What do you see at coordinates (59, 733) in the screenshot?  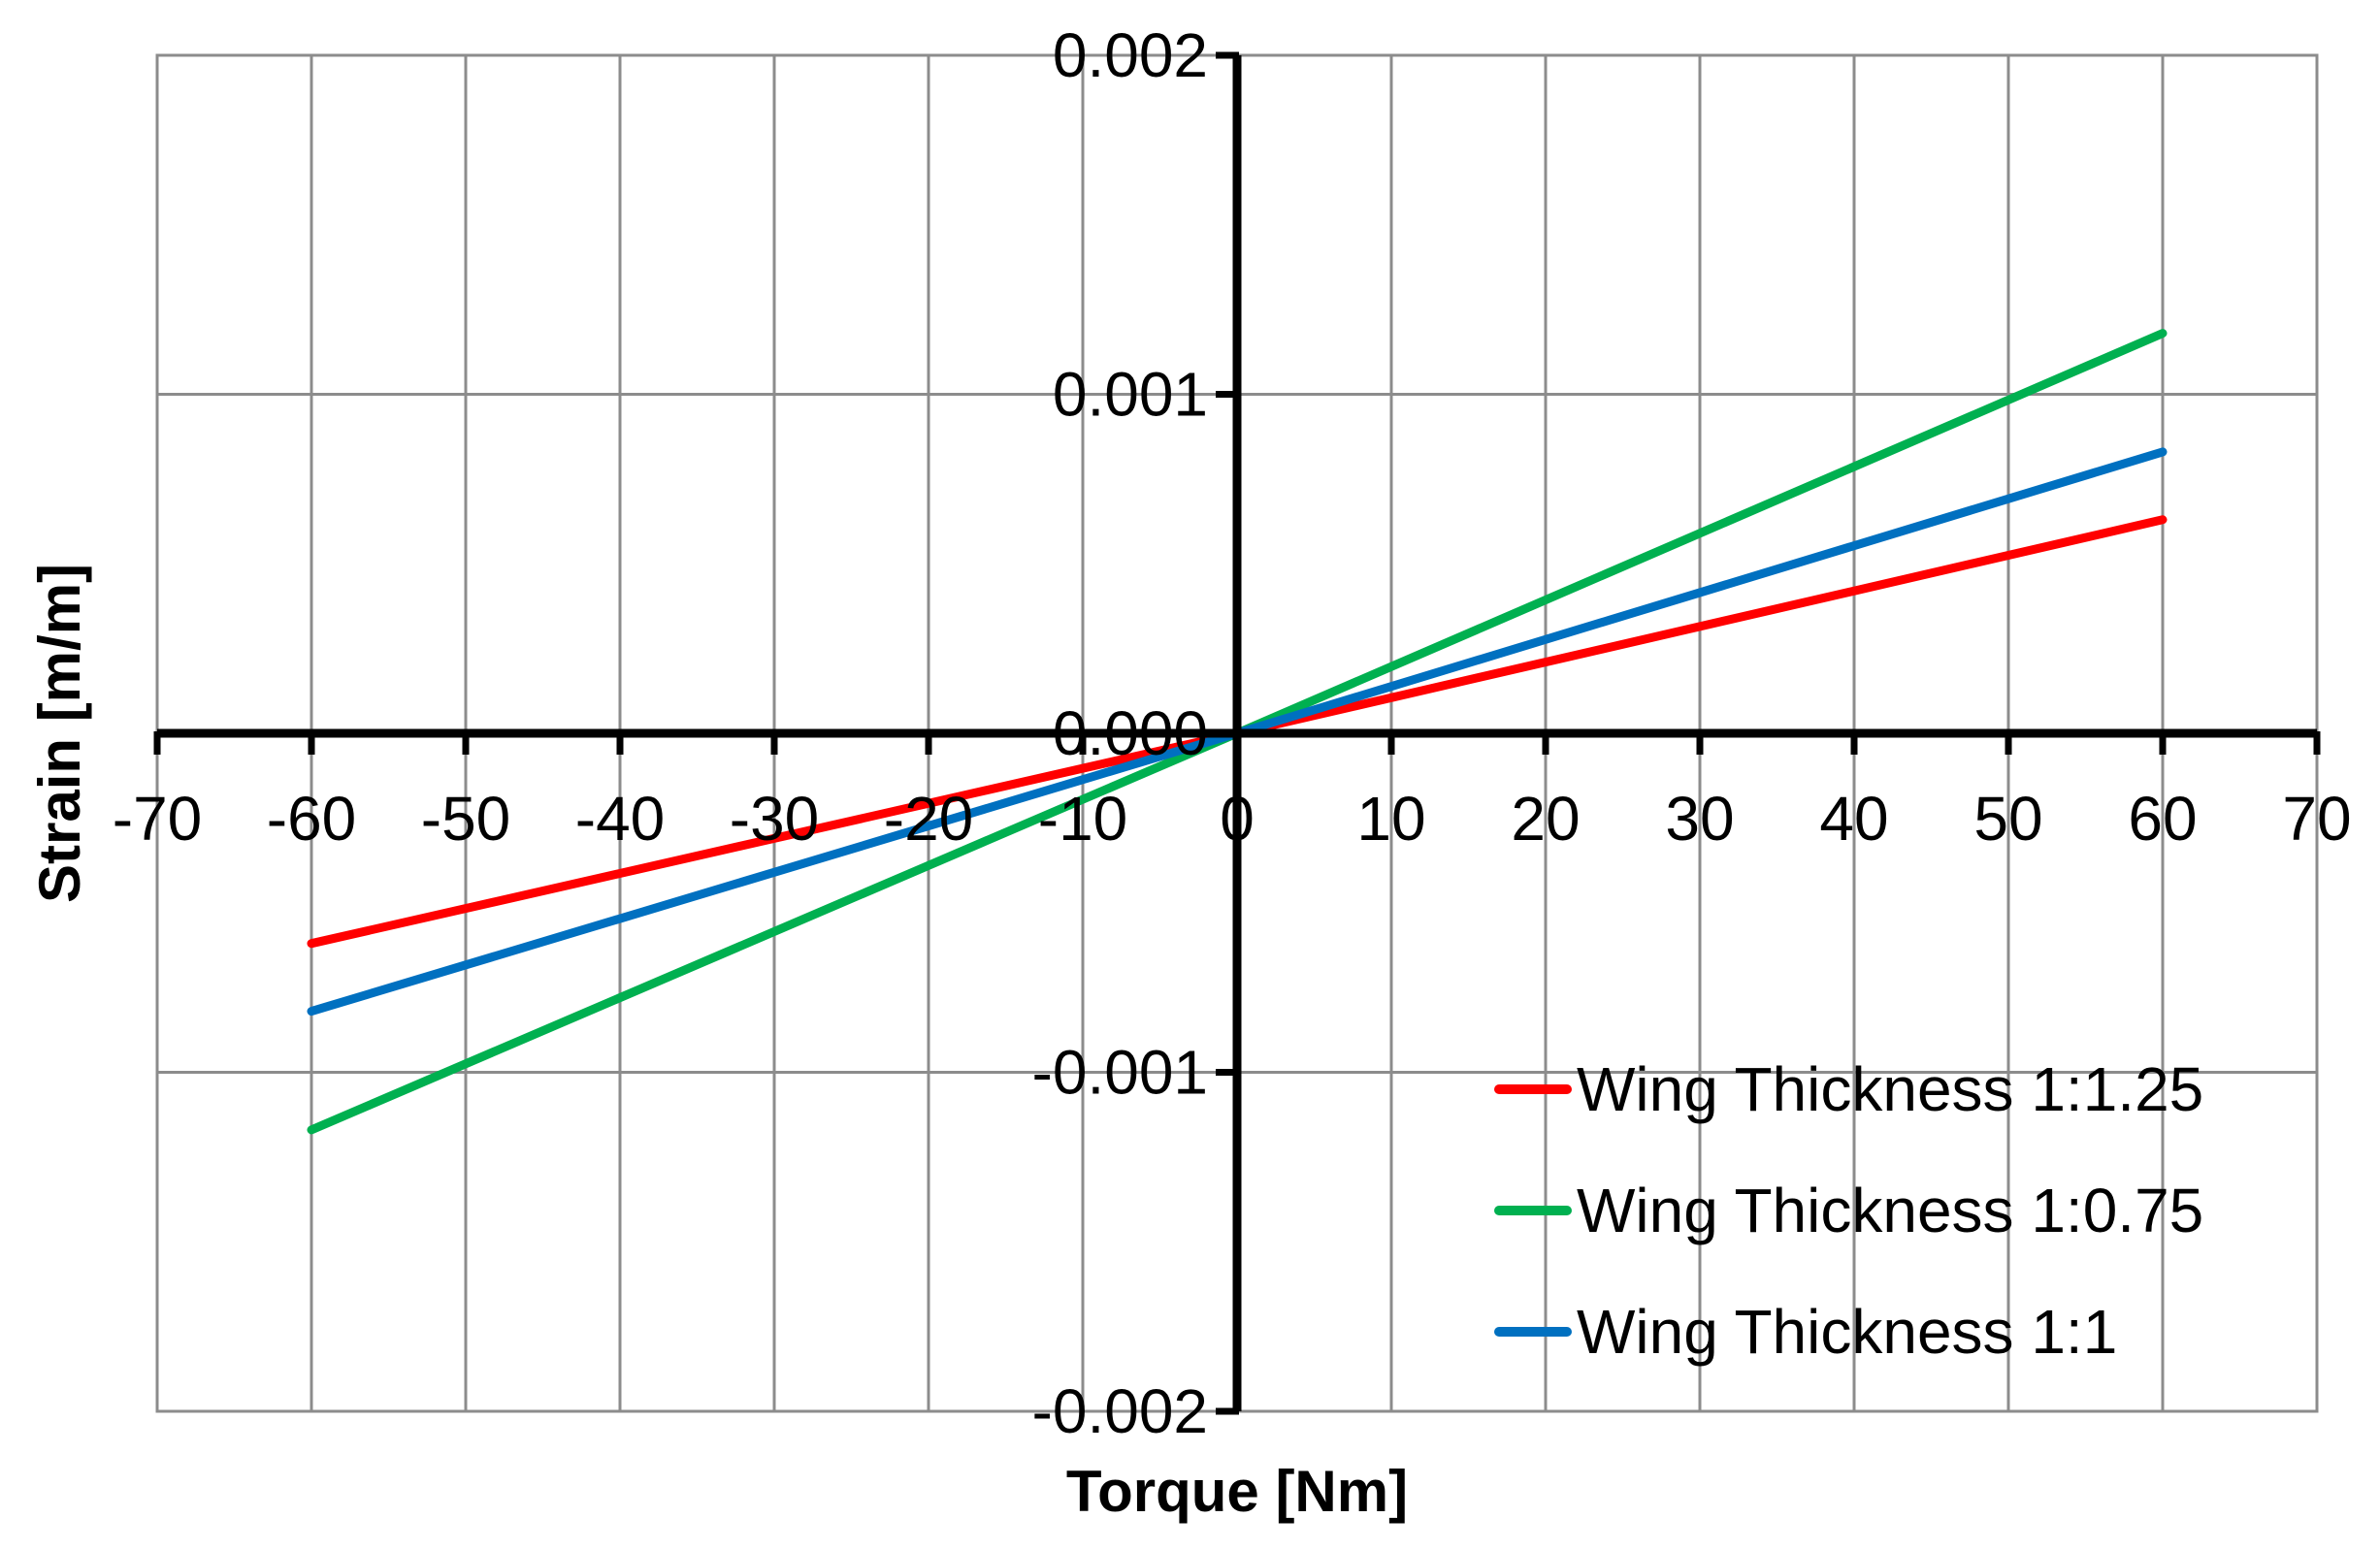 I see `y-axis-title: Strain [m/m]` at bounding box center [59, 733].